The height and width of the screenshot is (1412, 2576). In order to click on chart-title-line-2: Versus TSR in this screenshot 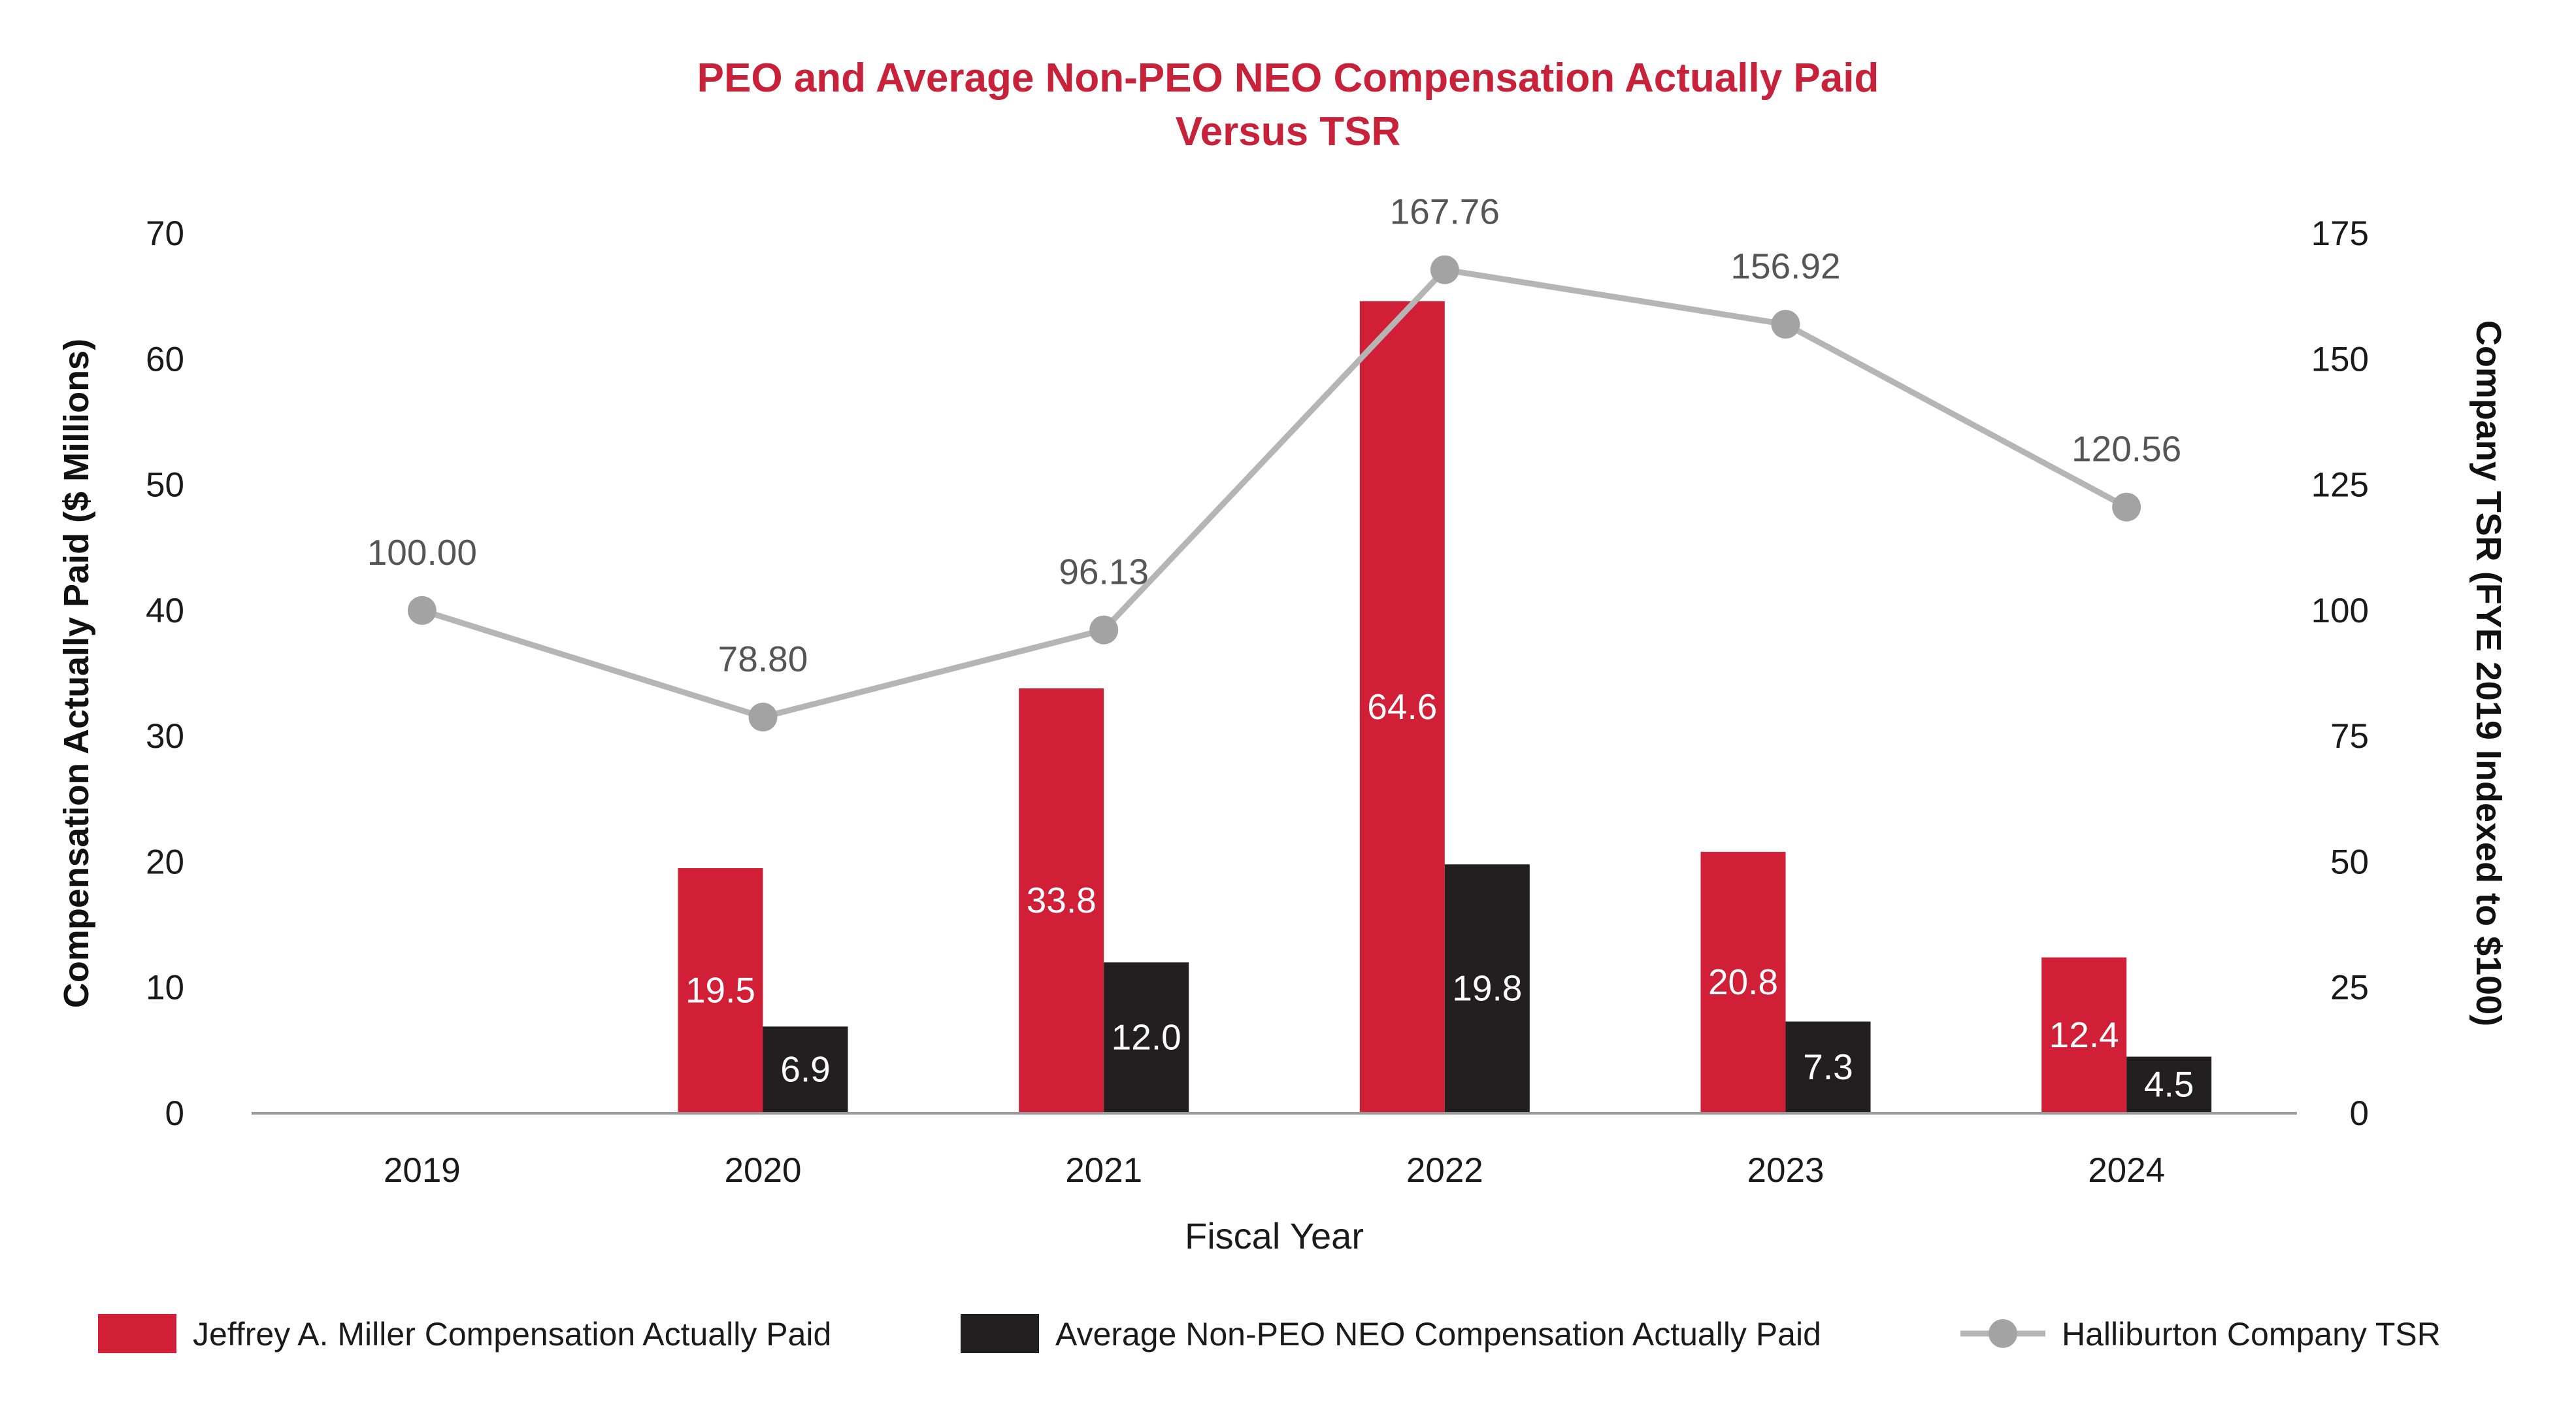, I will do `click(1288, 131)`.